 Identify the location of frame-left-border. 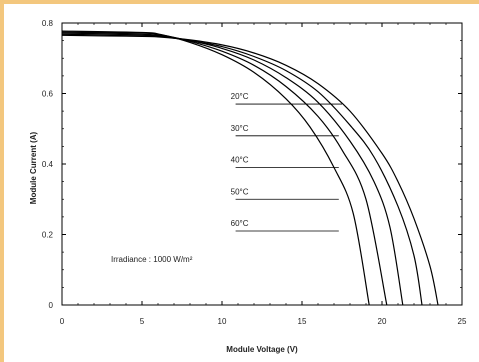
(2, 181).